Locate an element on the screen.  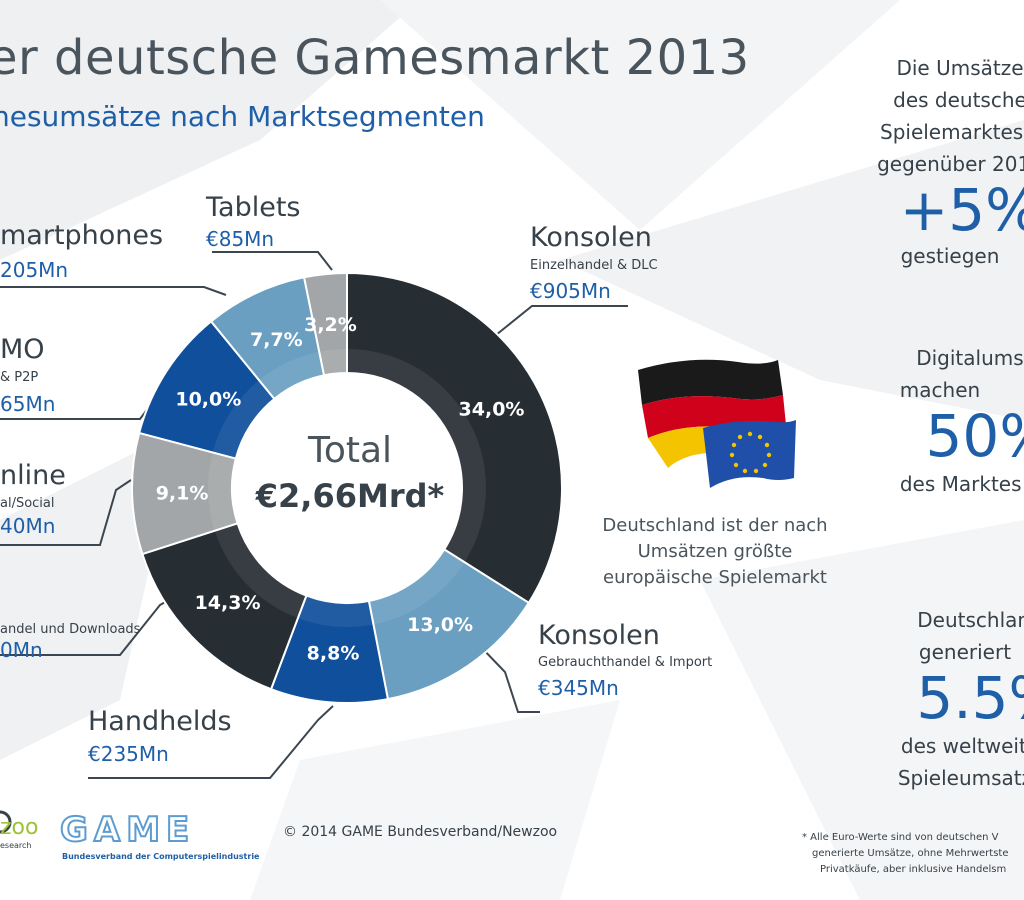
pc-value: 0Mn is located at coordinates (21, 650).